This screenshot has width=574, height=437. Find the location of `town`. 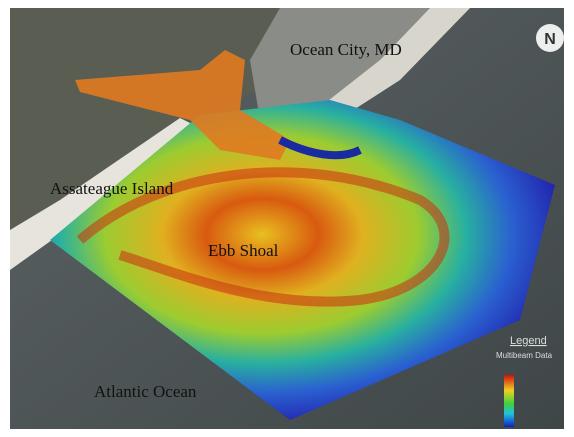

town is located at coordinates (340, 64).